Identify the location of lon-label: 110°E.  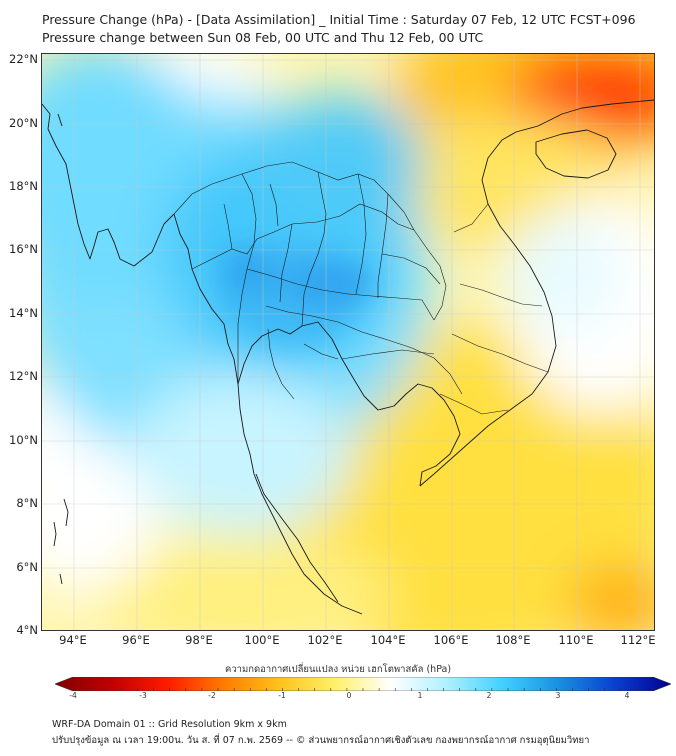
(576, 640).